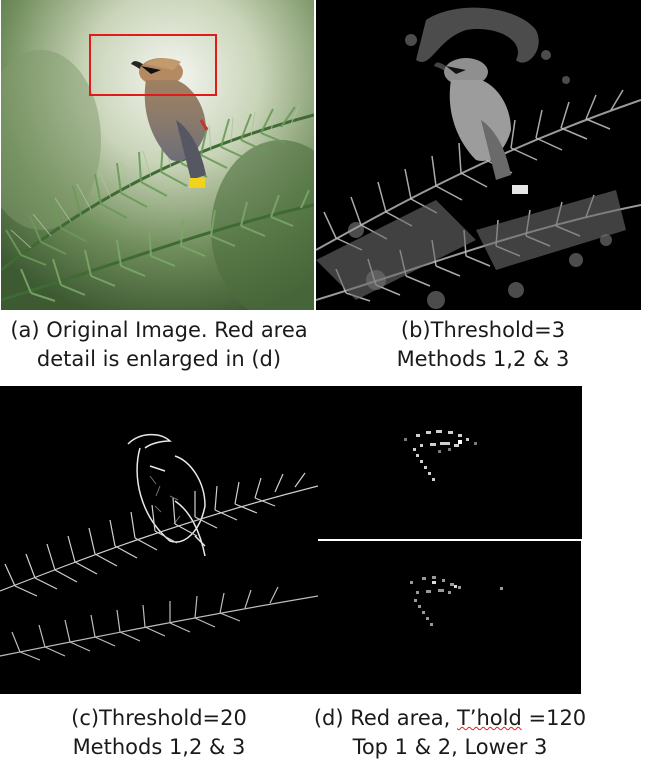 The image size is (649, 772). I want to click on caption-c-line1: (c)Threshold=20, so click(159, 718).